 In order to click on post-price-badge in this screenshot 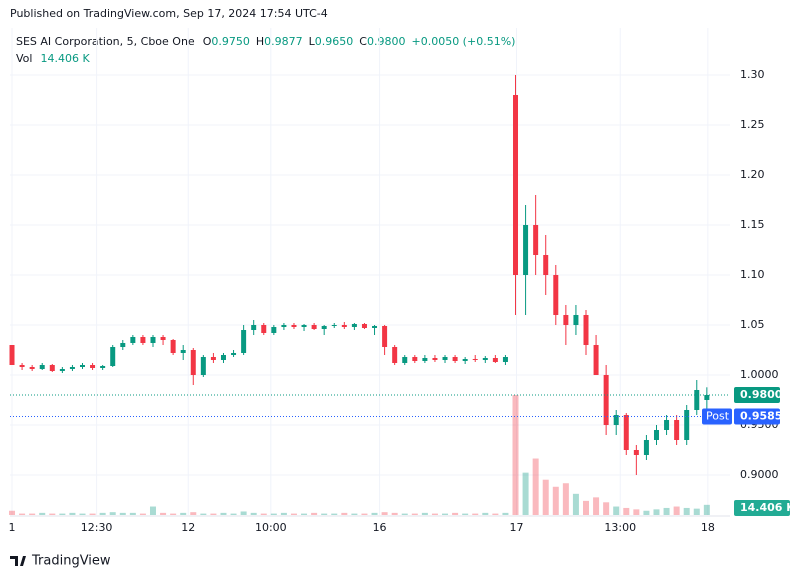, I will do `click(757, 416)`.